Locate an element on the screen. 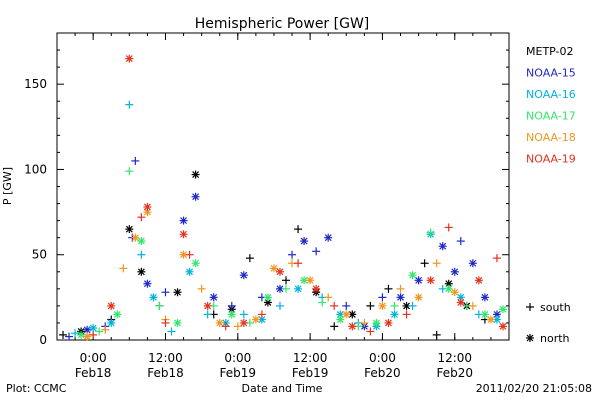 Image resolution: width=600 pixels, height=400 pixels. x-tick-date: Feb20 is located at coordinates (455, 373).